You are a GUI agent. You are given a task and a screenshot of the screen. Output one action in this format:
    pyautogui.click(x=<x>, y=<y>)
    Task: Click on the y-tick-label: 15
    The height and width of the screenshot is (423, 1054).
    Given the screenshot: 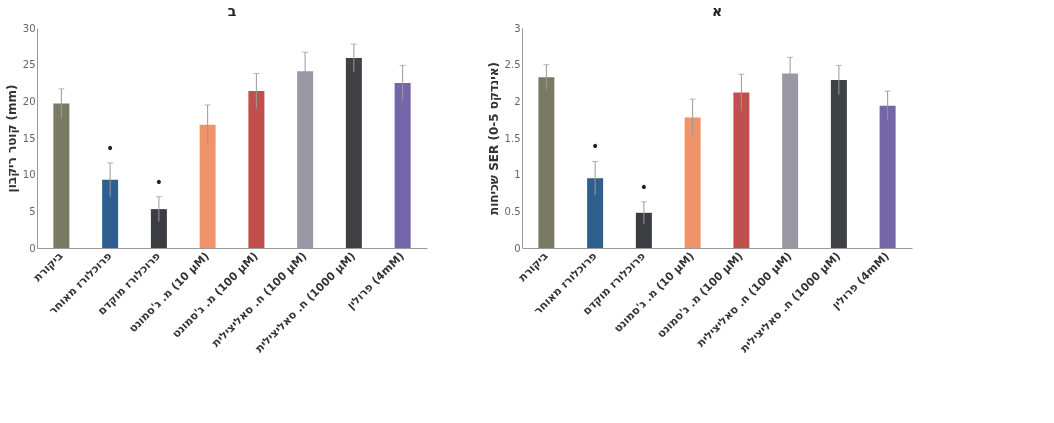 What is the action you would take?
    pyautogui.click(x=29, y=138)
    